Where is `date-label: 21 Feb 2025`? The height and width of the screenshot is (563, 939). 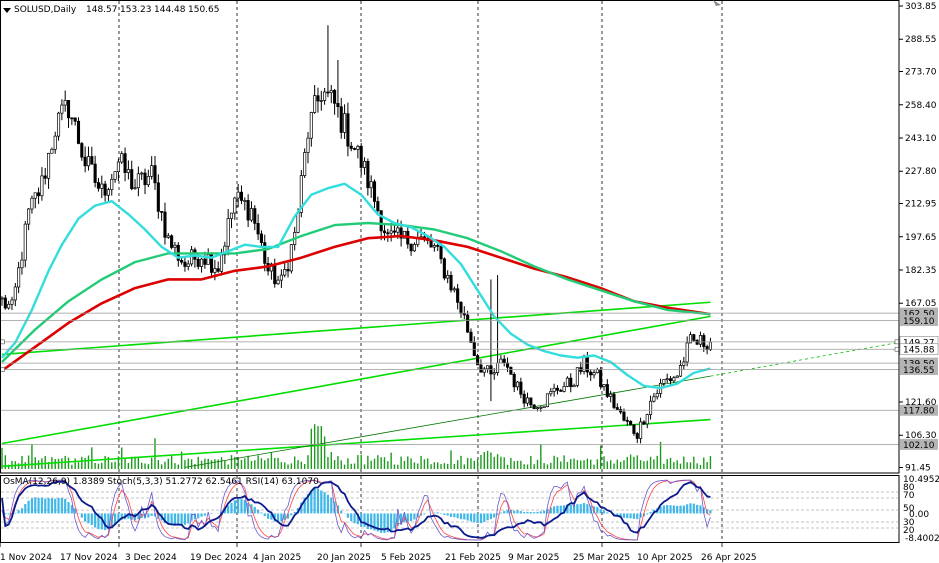
date-label: 21 Feb 2025 is located at coordinates (473, 558).